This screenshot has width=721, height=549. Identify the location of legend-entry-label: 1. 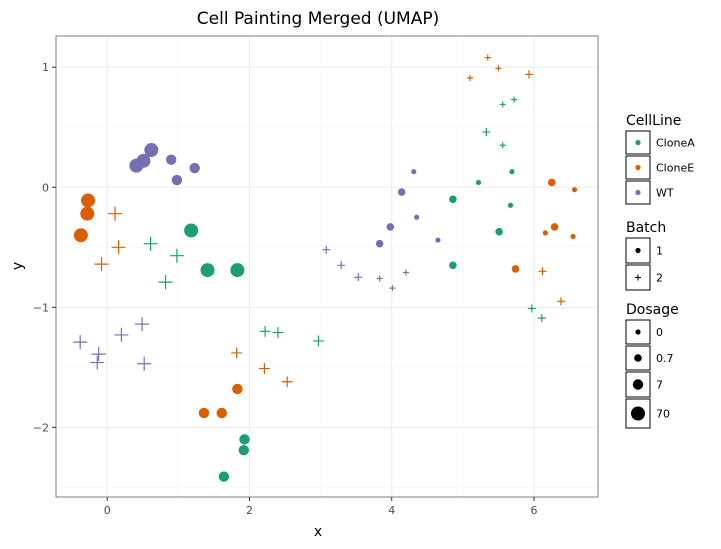
(659, 251).